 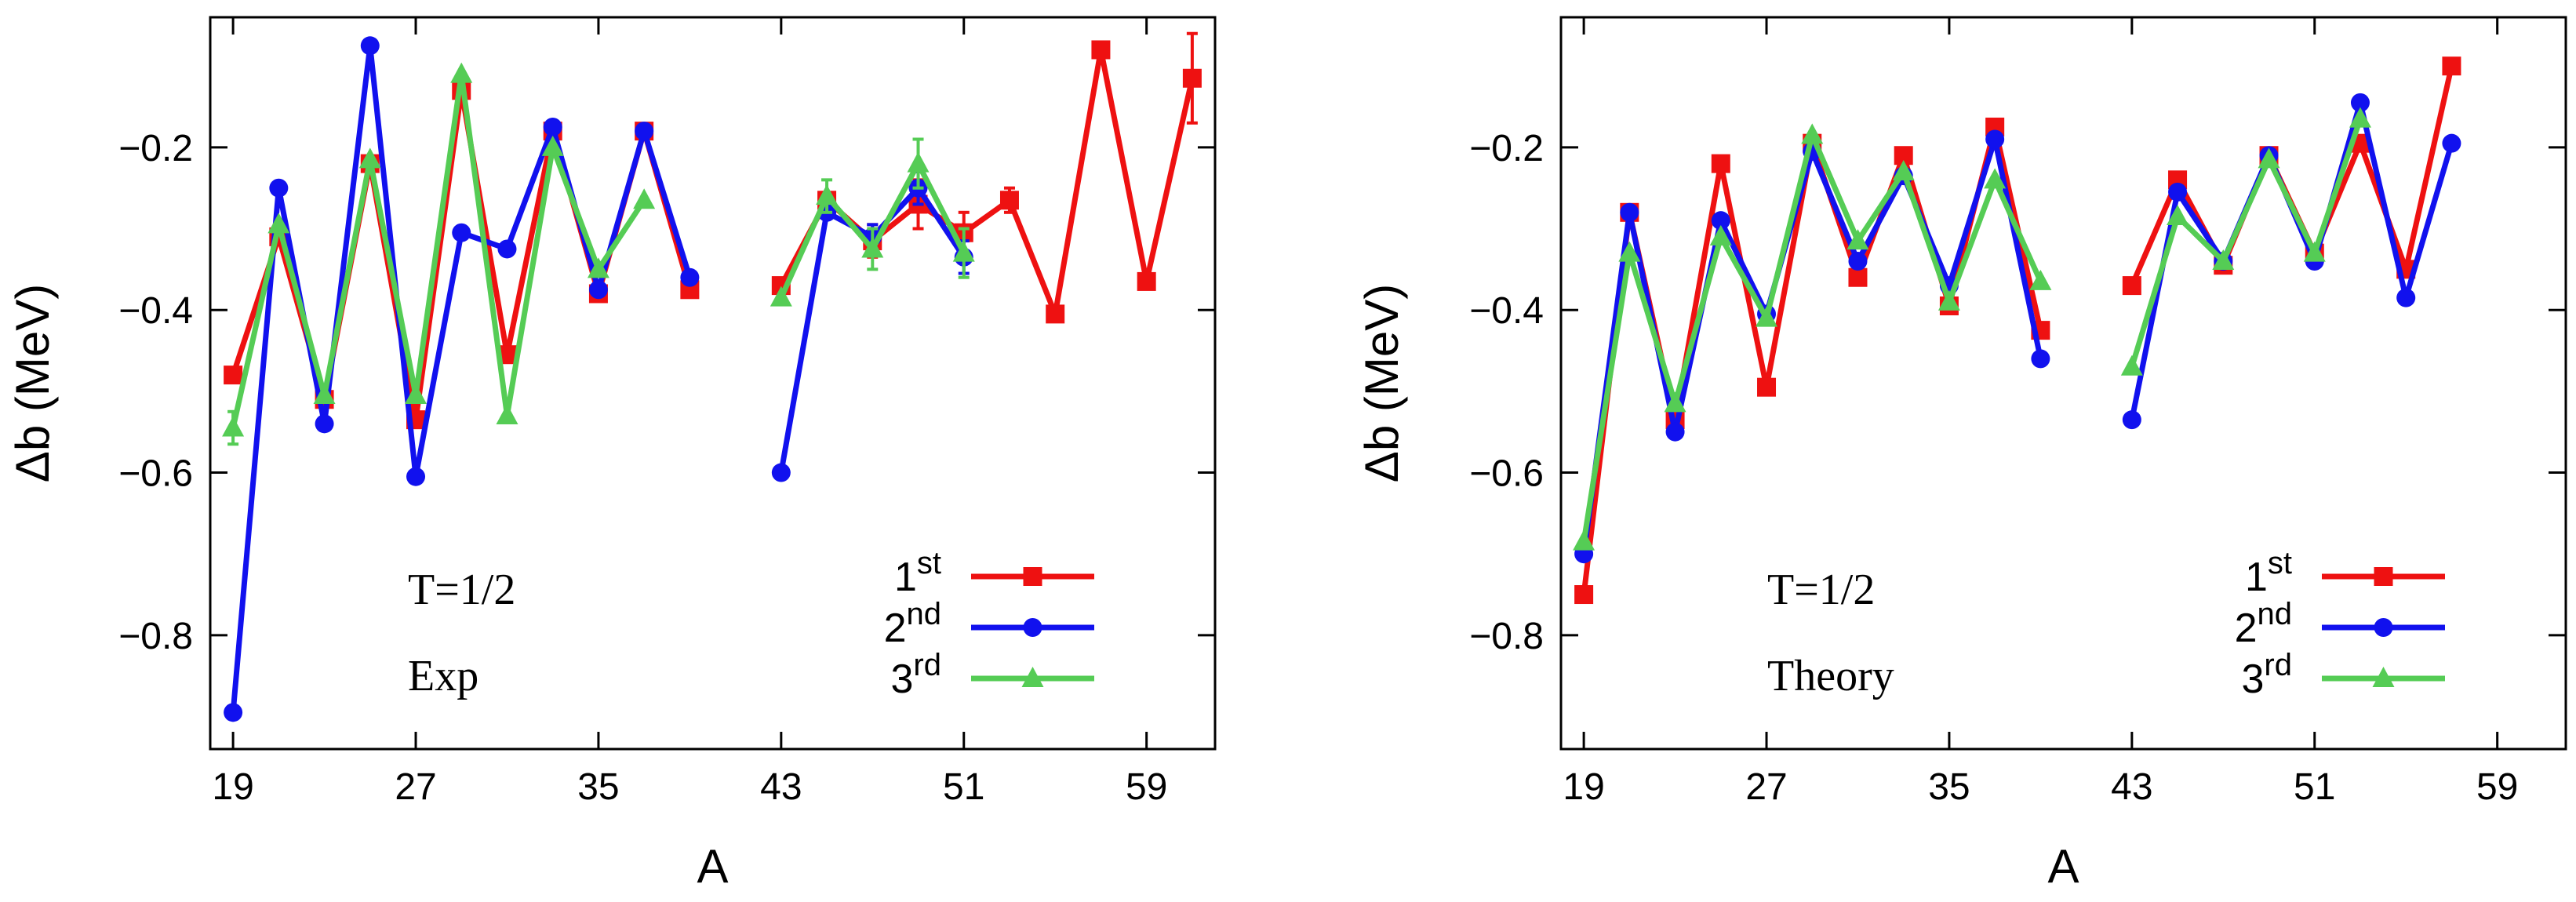 What do you see at coordinates (1821, 590) in the screenshot?
I see `annotation-isospin: T=1/2` at bounding box center [1821, 590].